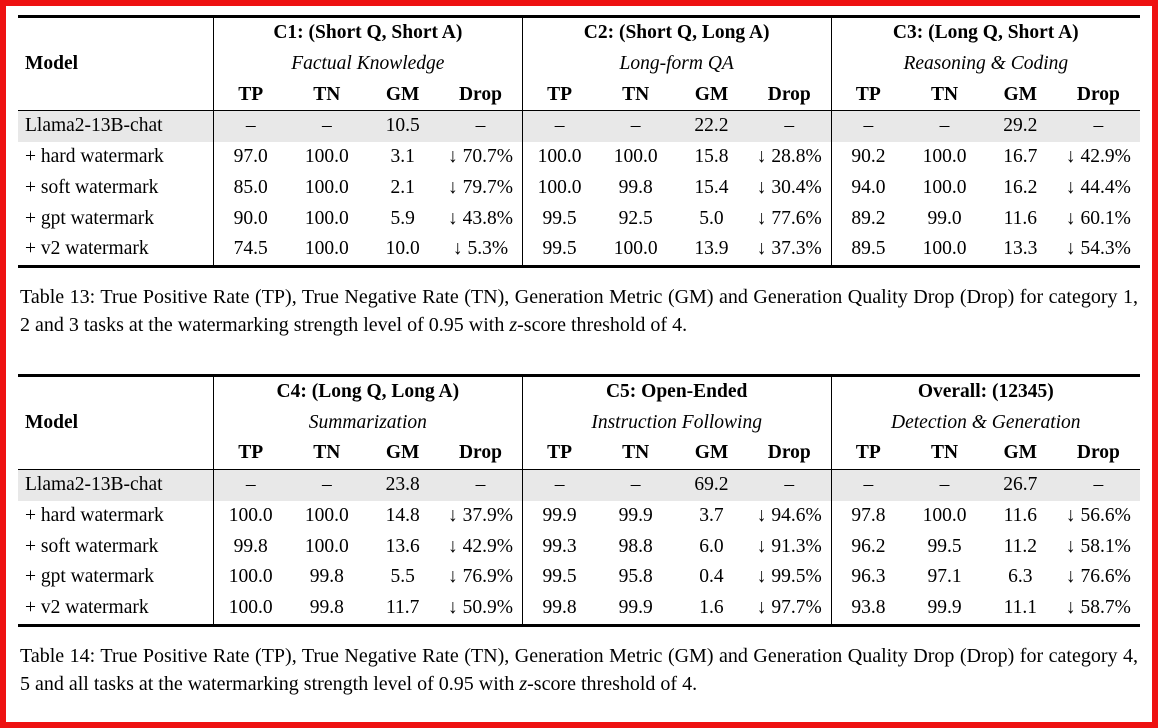 This screenshot has height=728, width=1158. What do you see at coordinates (676, 391) in the screenshot?
I see `category-group-title: C5: Open-Ended` at bounding box center [676, 391].